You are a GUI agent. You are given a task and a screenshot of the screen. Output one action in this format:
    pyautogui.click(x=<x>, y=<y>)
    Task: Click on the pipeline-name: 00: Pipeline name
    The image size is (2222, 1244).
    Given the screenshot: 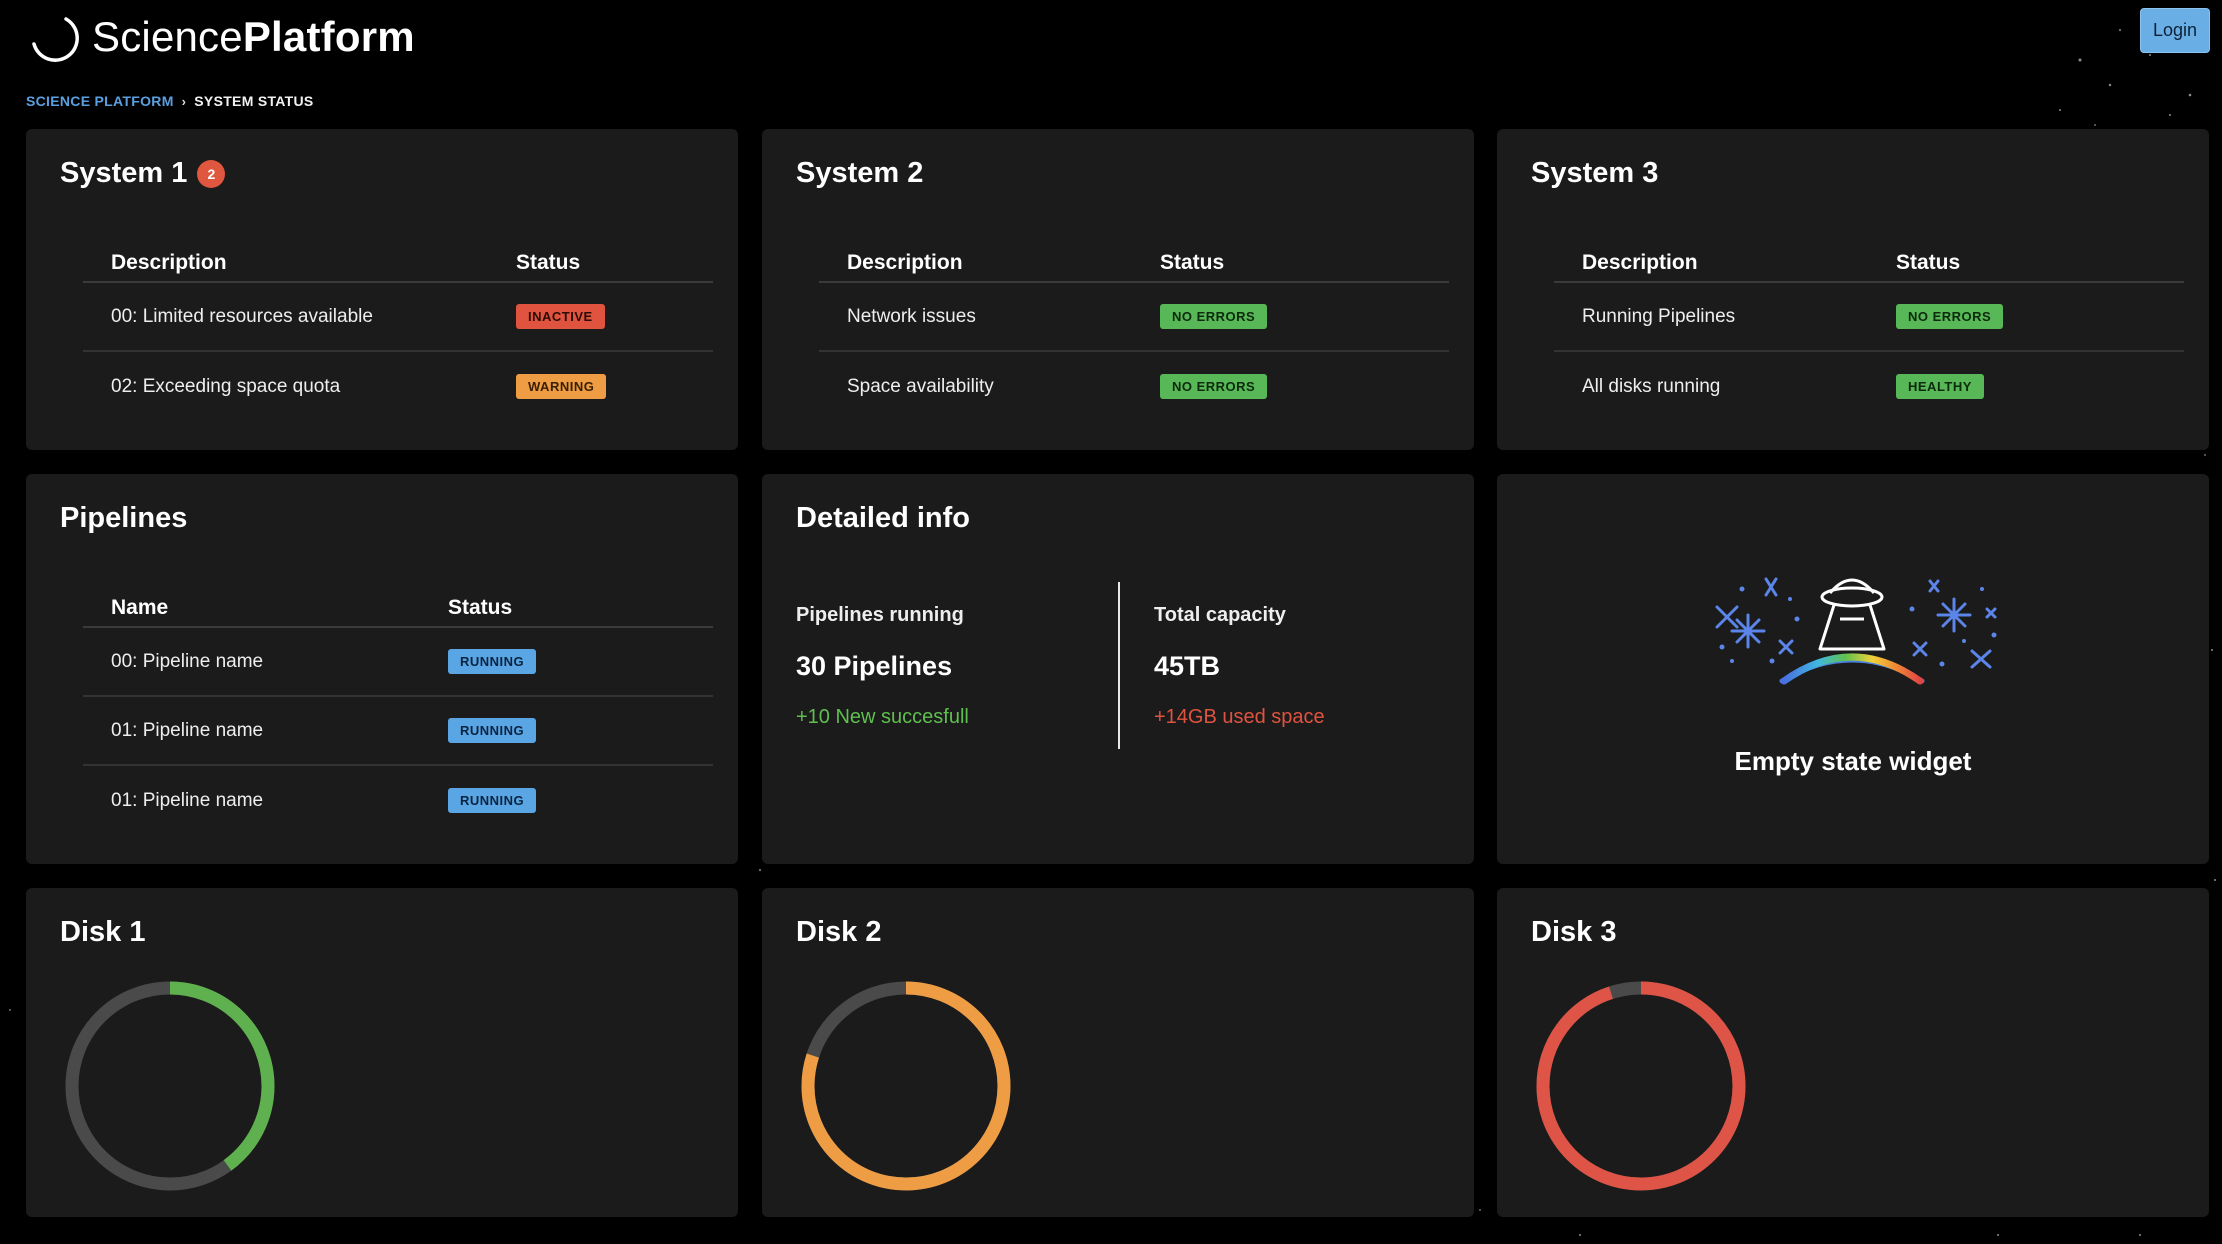 What is the action you would take?
    pyautogui.click(x=187, y=661)
    